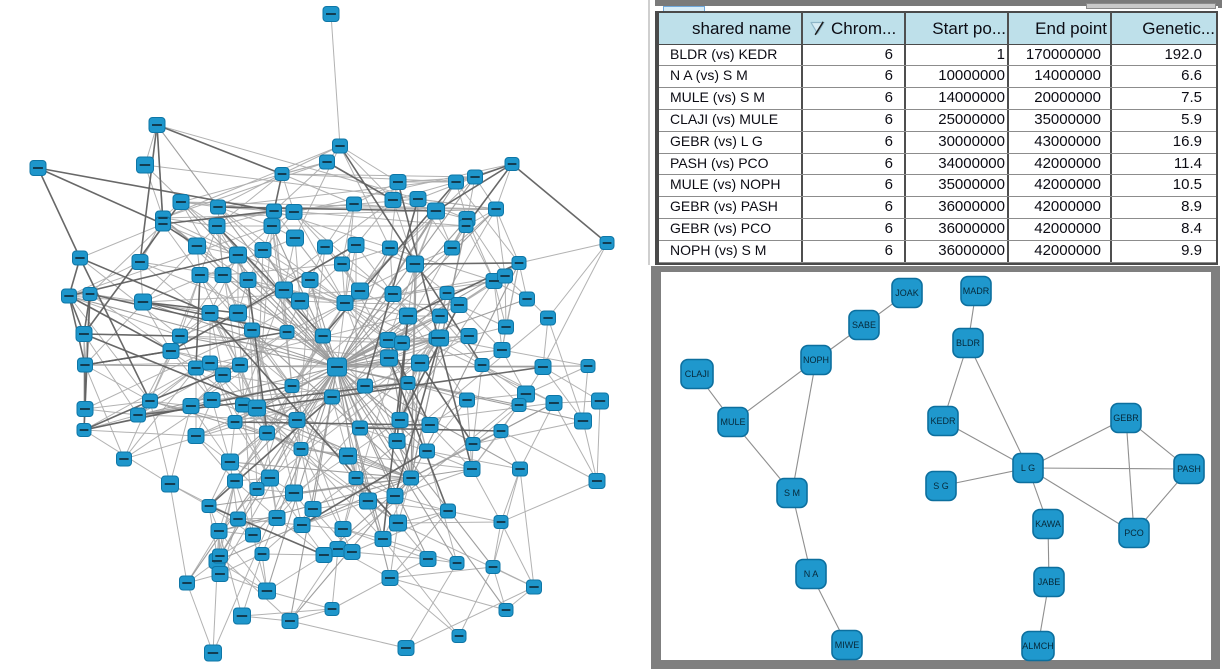 The width and height of the screenshot is (1222, 669). What do you see at coordinates (1126, 418) in the screenshot?
I see `svg-text: GEBR` at bounding box center [1126, 418].